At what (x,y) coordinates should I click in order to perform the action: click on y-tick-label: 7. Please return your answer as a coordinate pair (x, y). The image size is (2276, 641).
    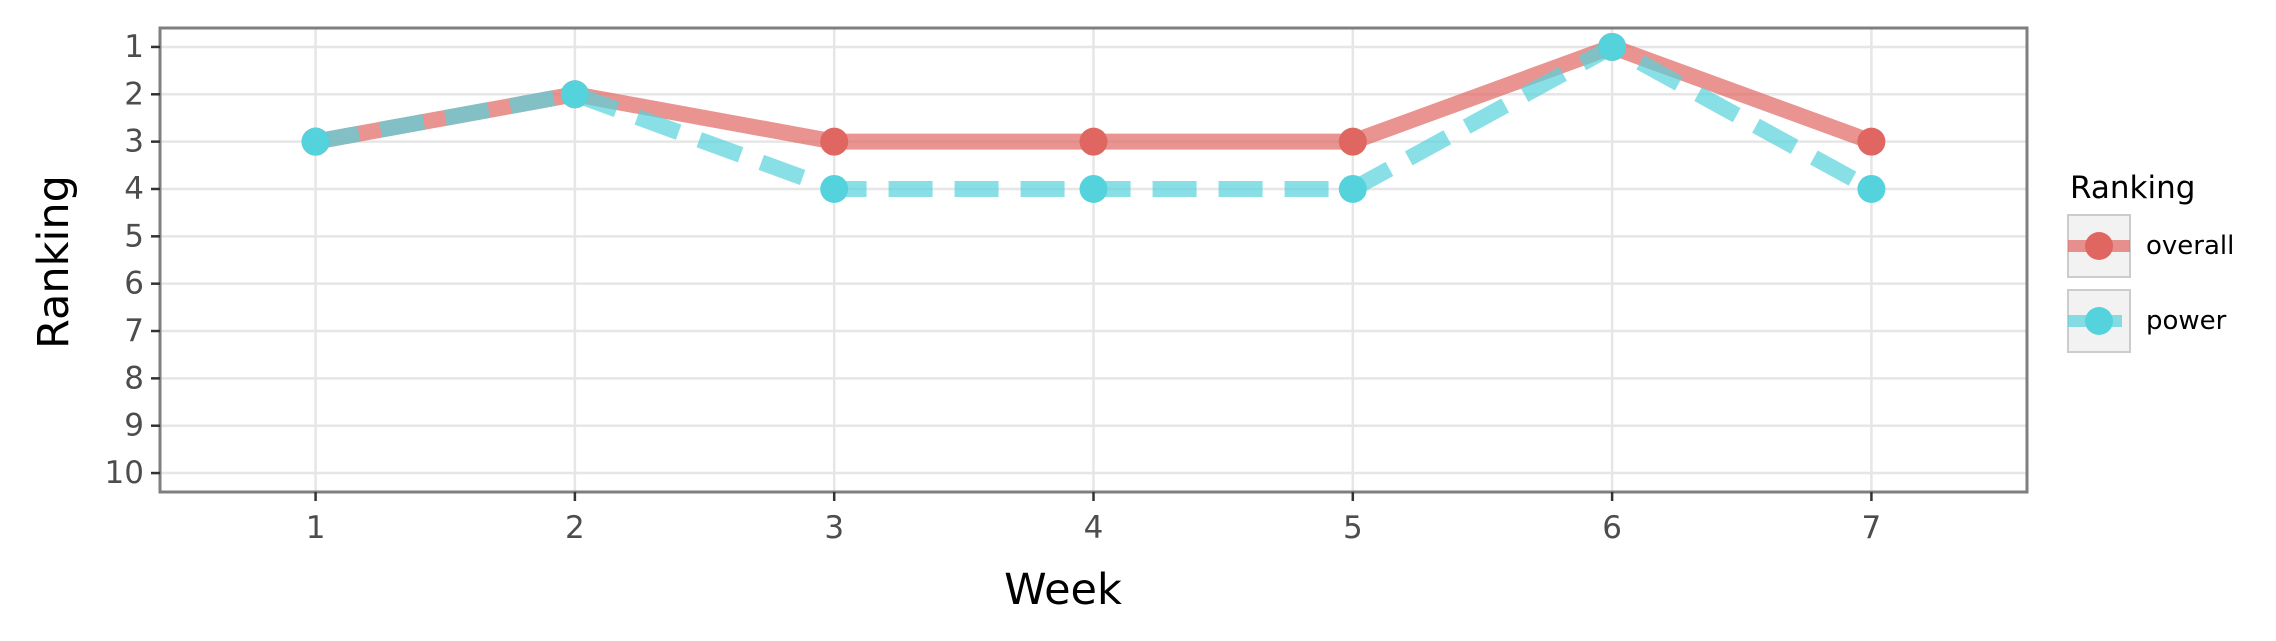
    Looking at the image, I should click on (134, 331).